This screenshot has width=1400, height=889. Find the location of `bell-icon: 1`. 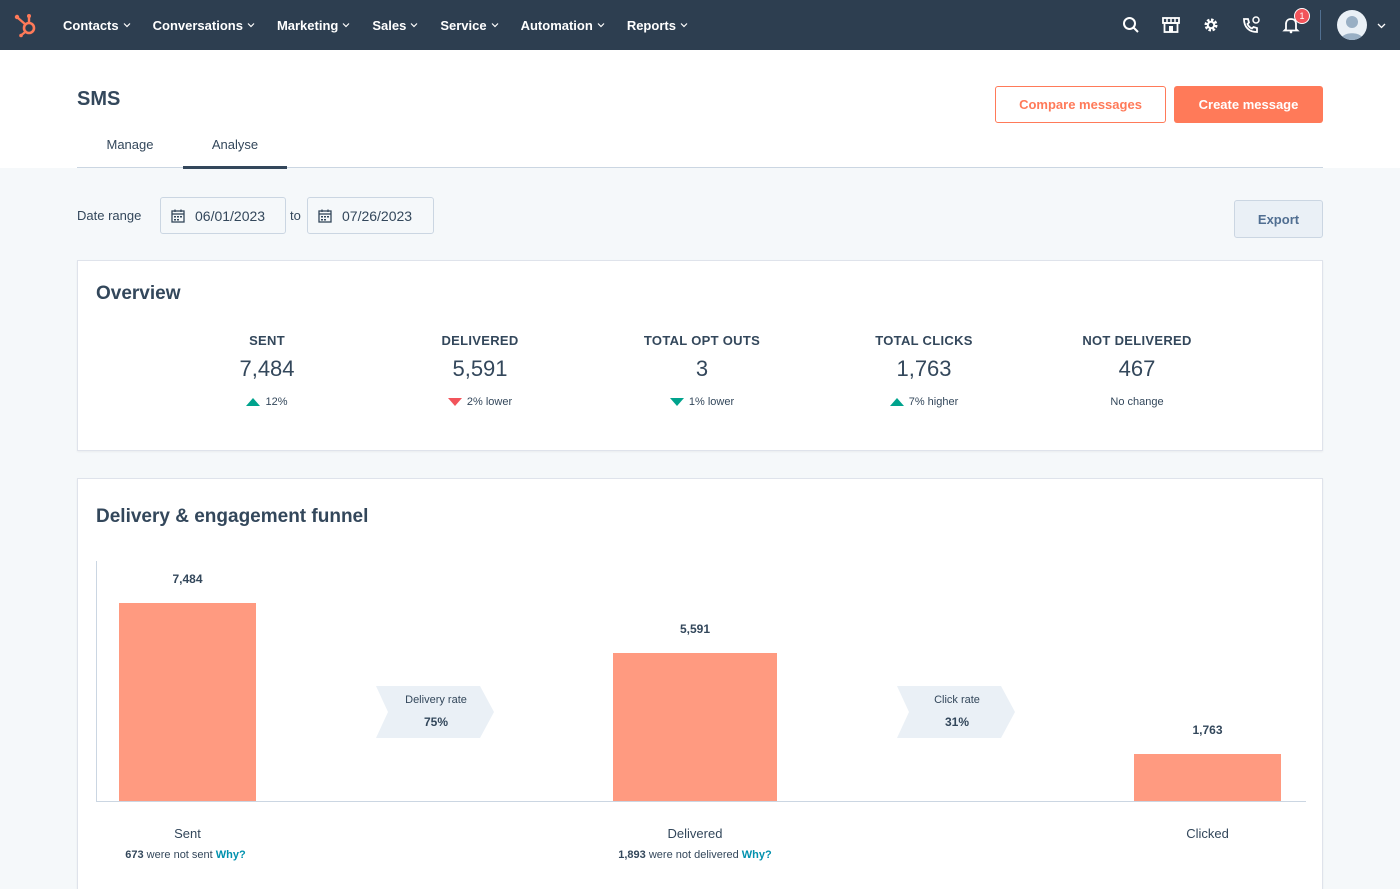

bell-icon: 1 is located at coordinates (1295, 22).